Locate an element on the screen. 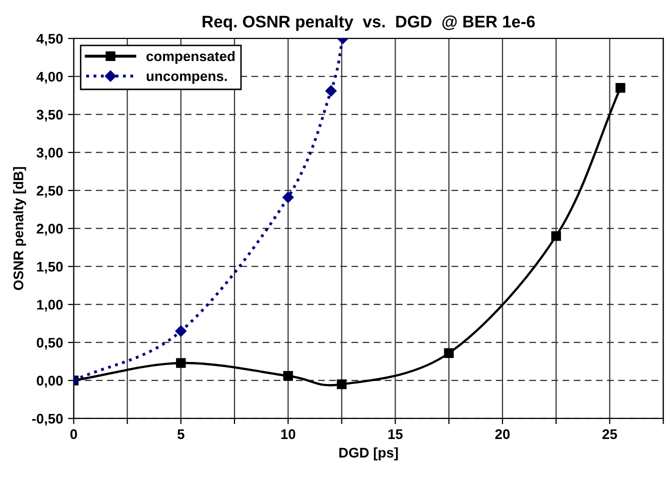  legend-label: compensated is located at coordinates (190, 57).